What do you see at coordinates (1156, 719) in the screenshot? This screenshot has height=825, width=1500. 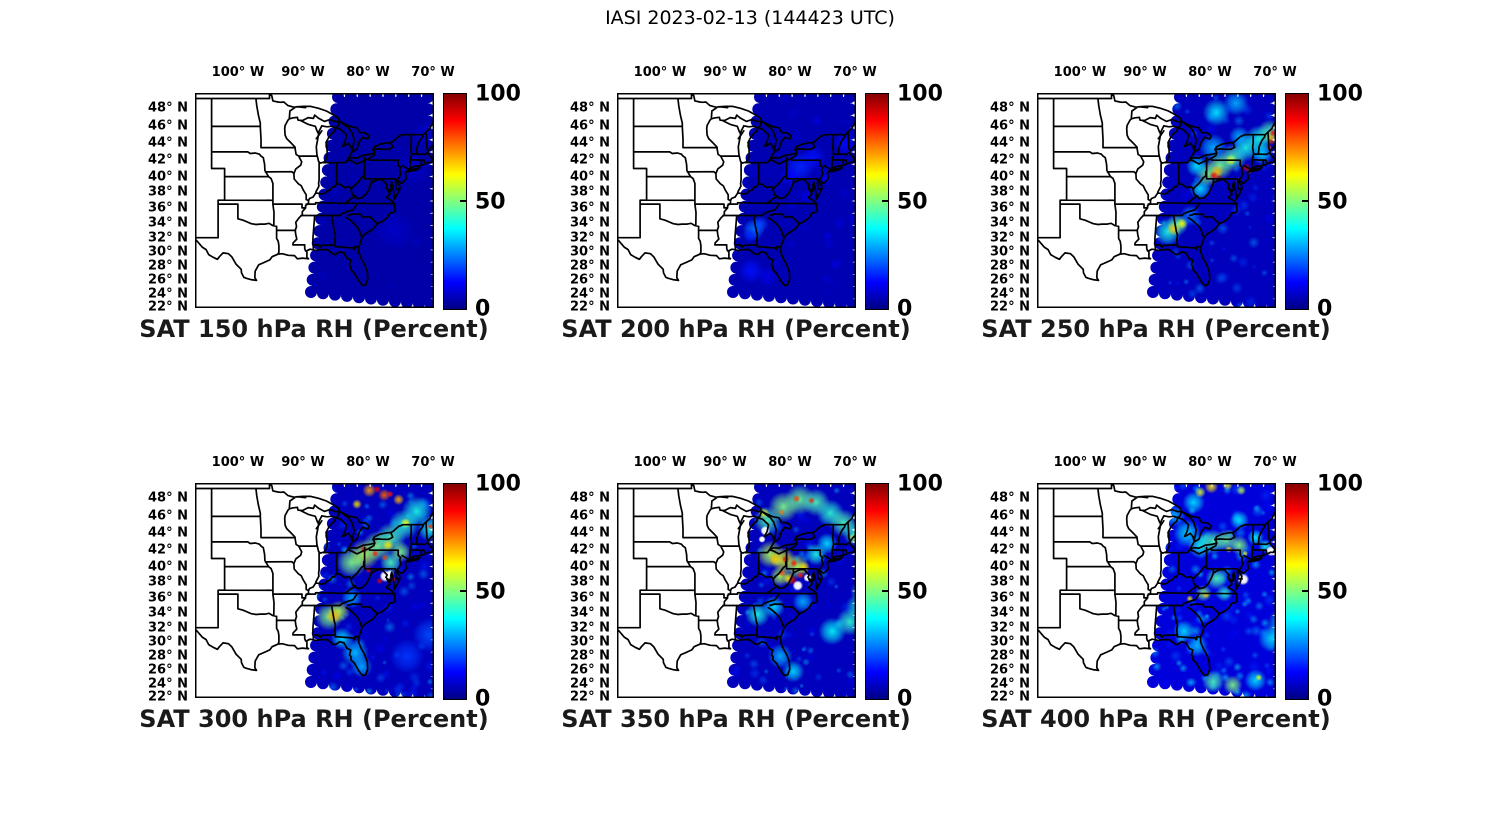 I see `panel-title-400hpa: SAT 400 hPa RH (Percent)` at bounding box center [1156, 719].